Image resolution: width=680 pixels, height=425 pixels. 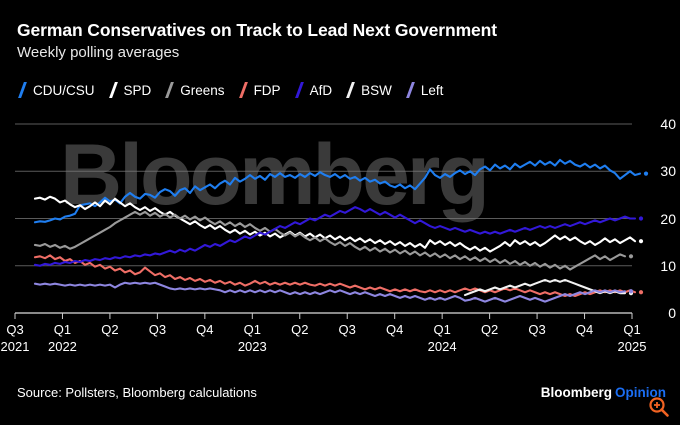 What do you see at coordinates (376, 90) in the screenshot?
I see `legend-label: BSW` at bounding box center [376, 90].